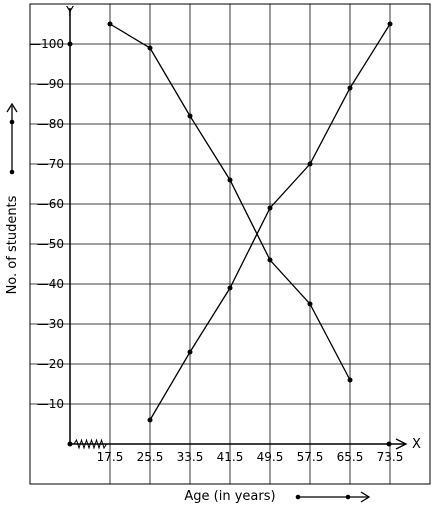 Image resolution: width=434 pixels, height=510 pixels. Describe the element at coordinates (270, 457) in the screenshot. I see `x-tick-label: 49.5` at that location.